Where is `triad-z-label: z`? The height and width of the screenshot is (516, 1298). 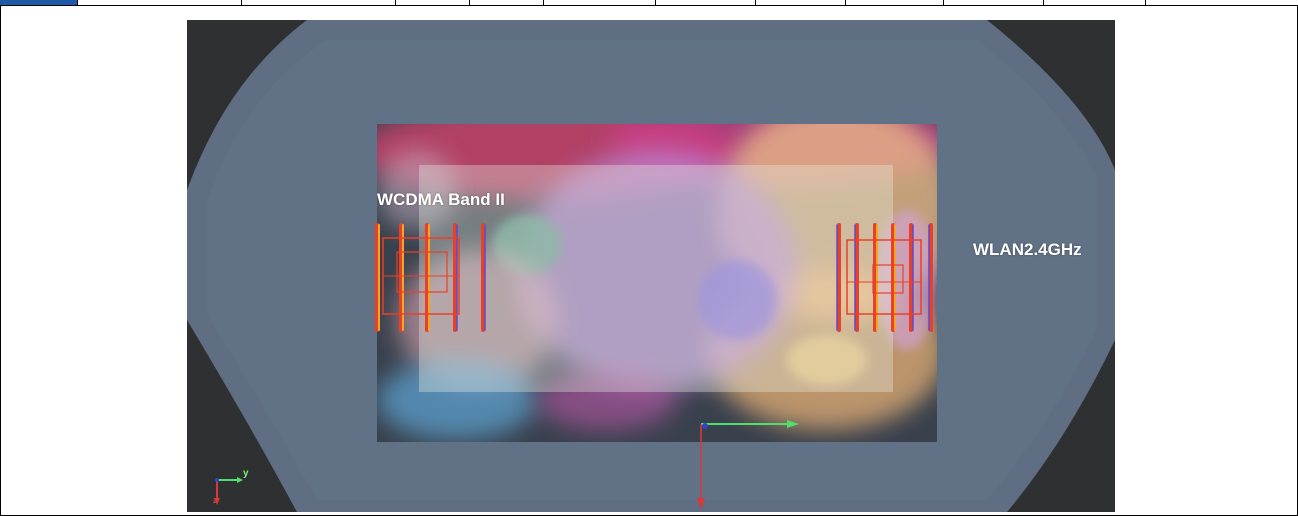
triad-z-label: z is located at coordinates (215, 500).